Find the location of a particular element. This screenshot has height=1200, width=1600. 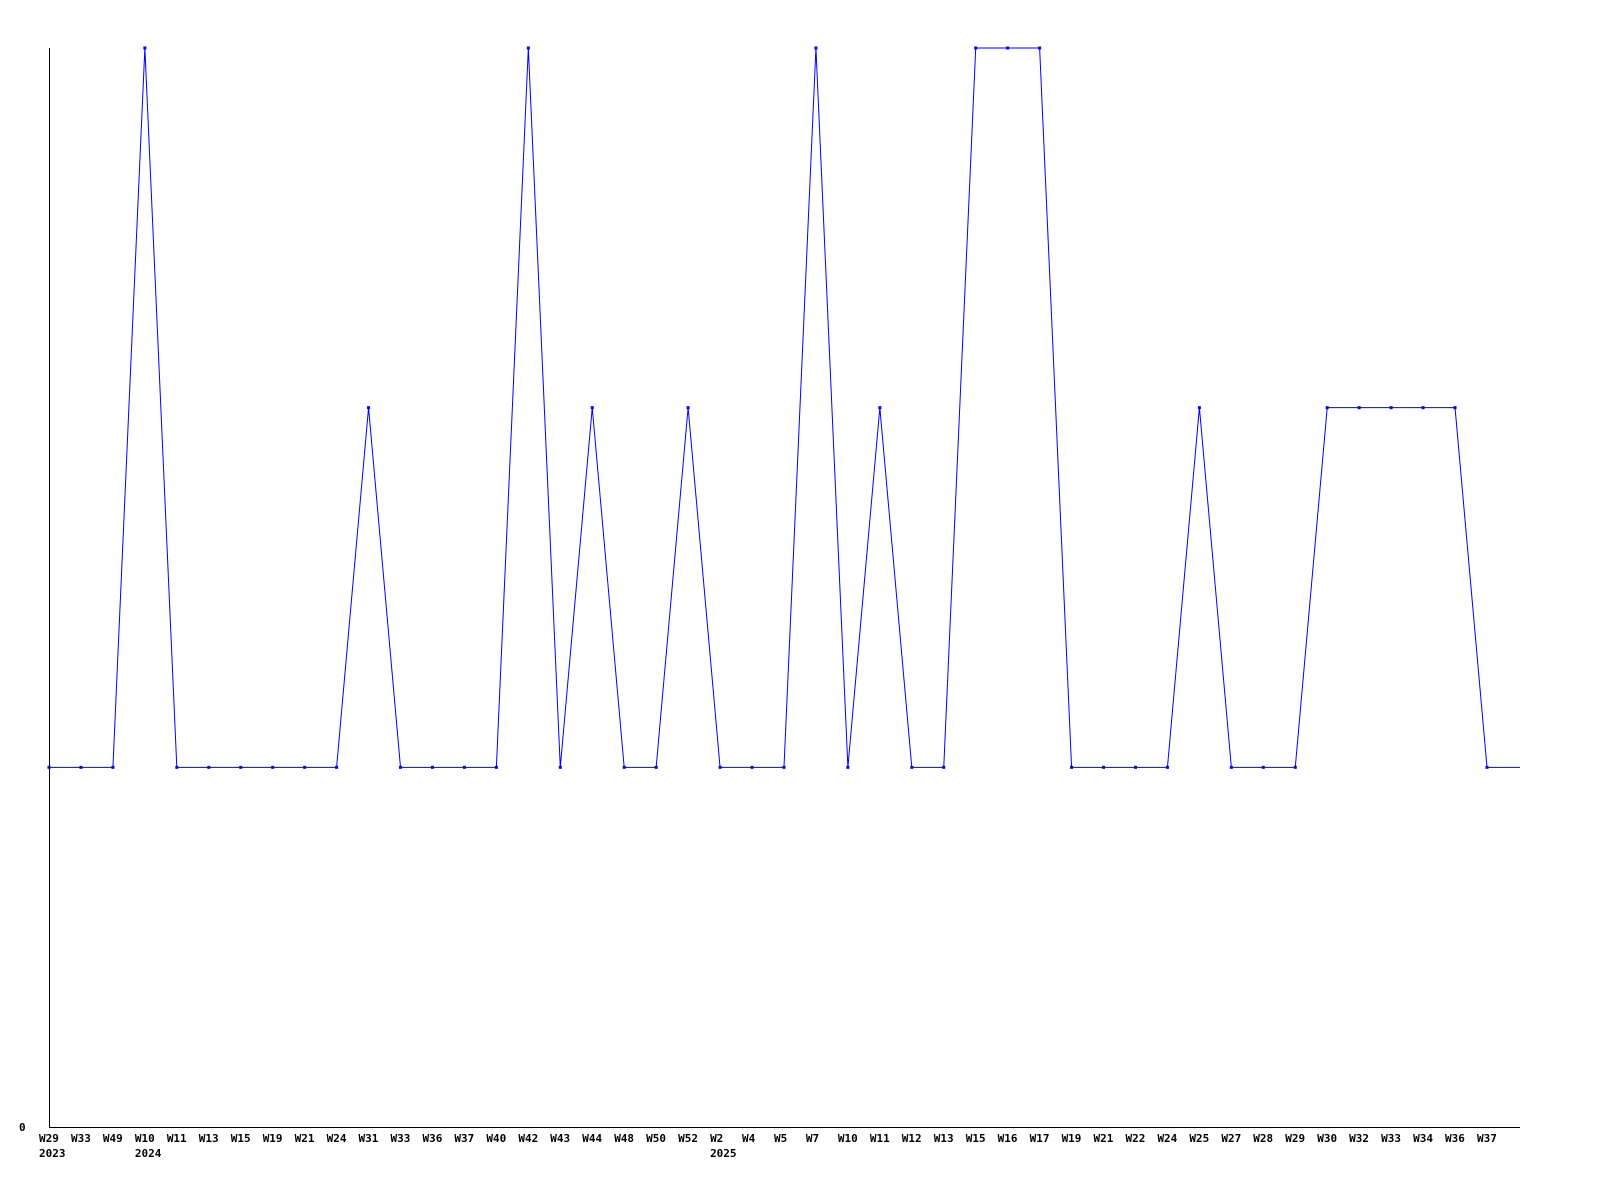

x-tick-label: W52 is located at coordinates (688, 1138).